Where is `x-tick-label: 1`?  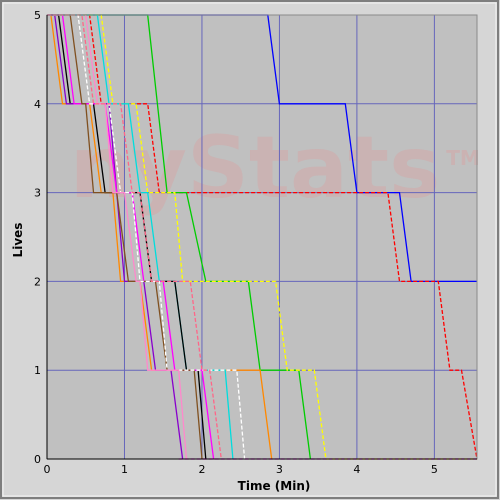
x-tick-label: 1 is located at coordinates (124, 469).